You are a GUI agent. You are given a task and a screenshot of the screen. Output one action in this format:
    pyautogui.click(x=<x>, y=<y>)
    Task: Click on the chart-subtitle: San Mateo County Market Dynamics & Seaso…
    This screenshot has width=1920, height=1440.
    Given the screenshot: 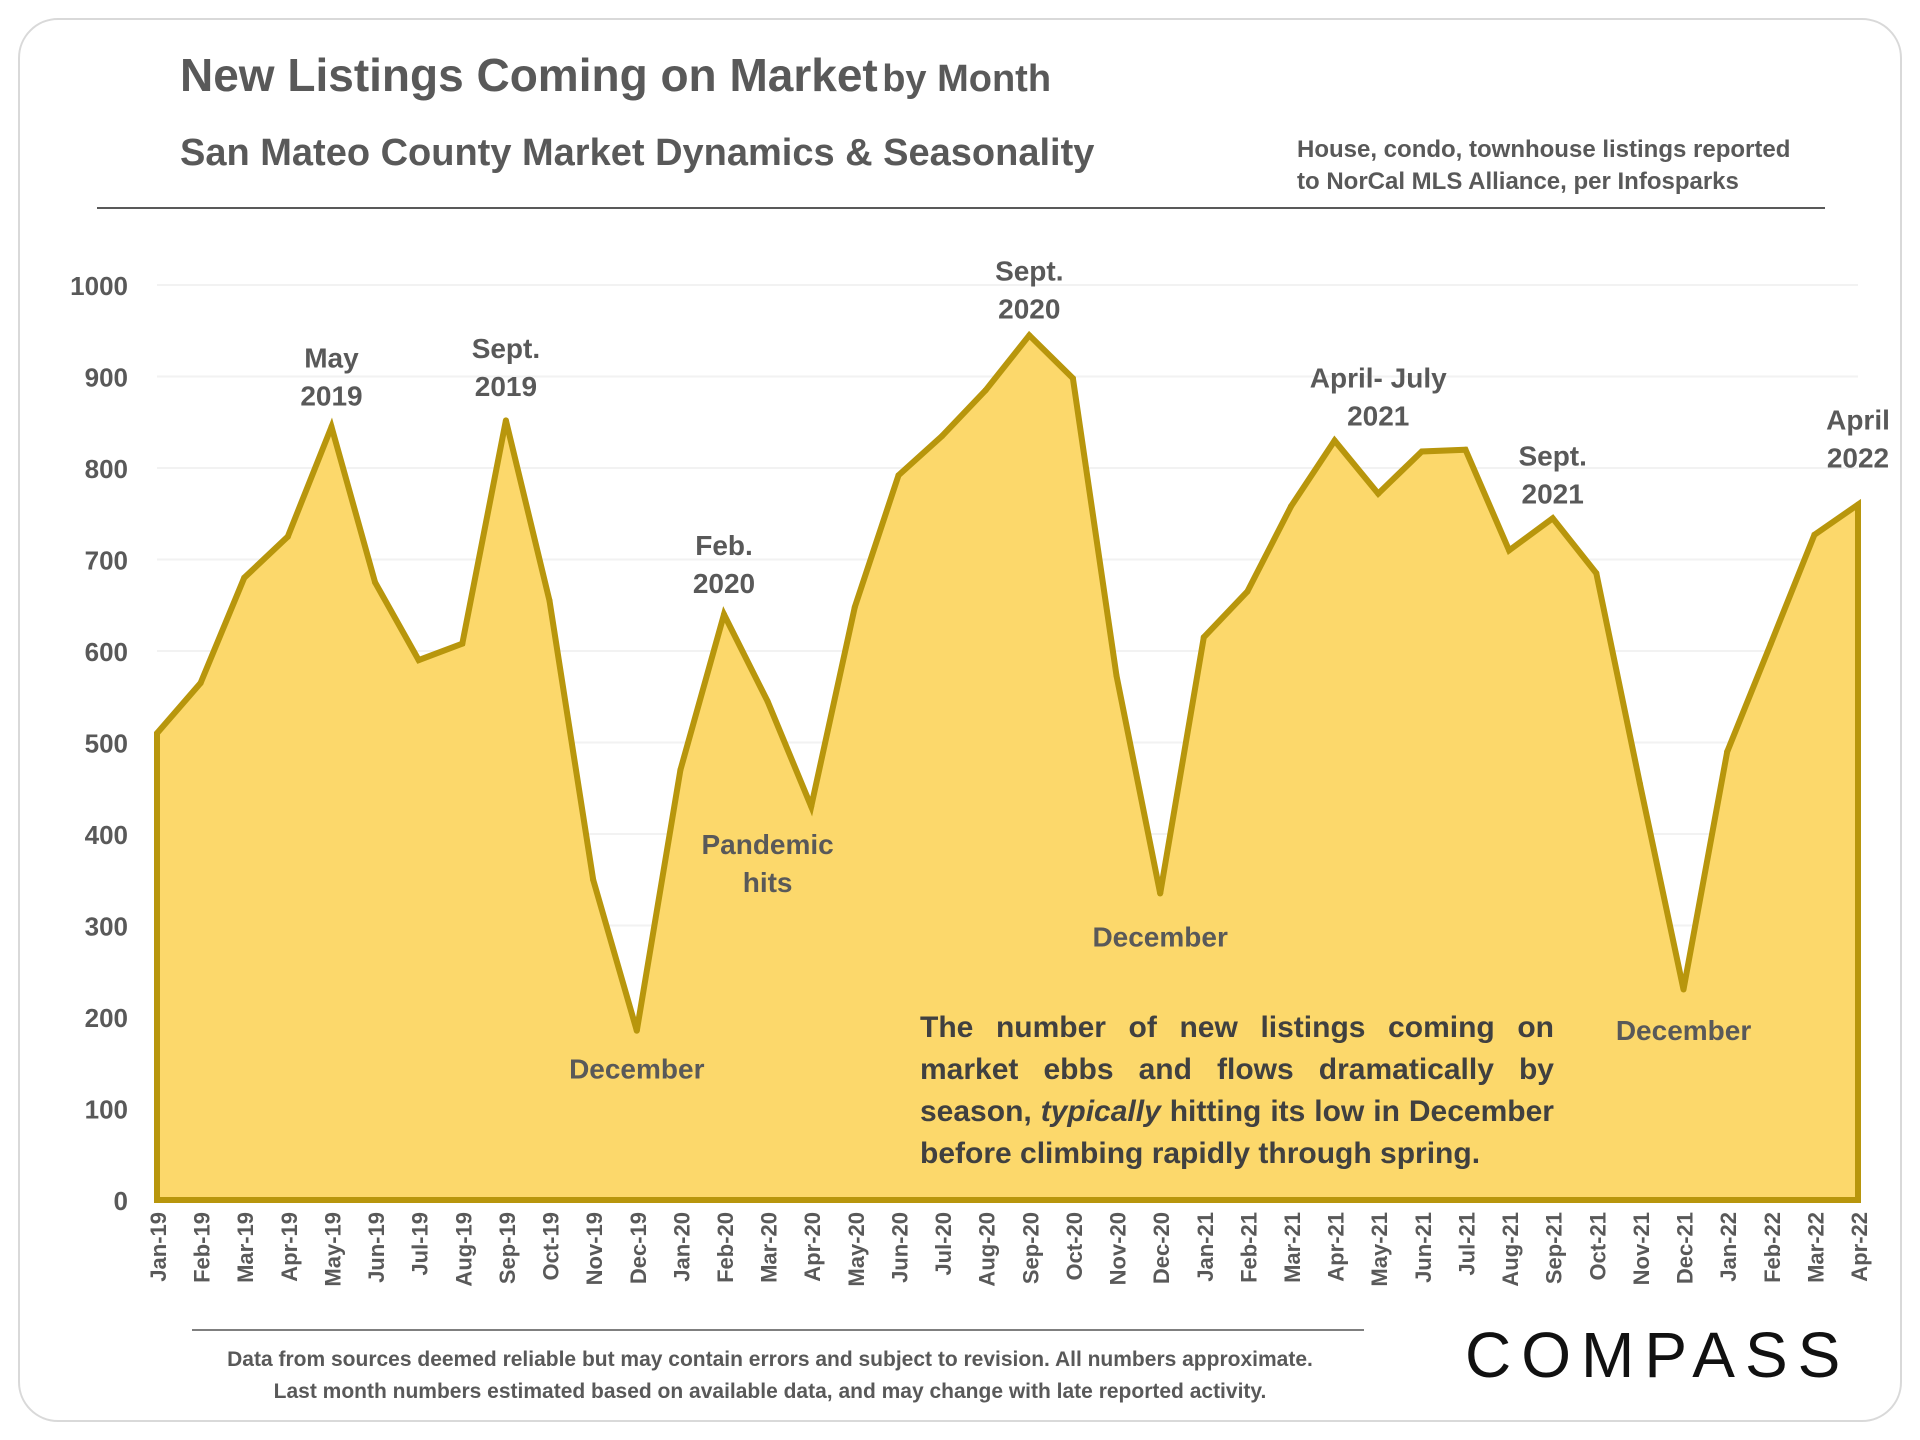 What is the action you would take?
    pyautogui.click(x=637, y=153)
    